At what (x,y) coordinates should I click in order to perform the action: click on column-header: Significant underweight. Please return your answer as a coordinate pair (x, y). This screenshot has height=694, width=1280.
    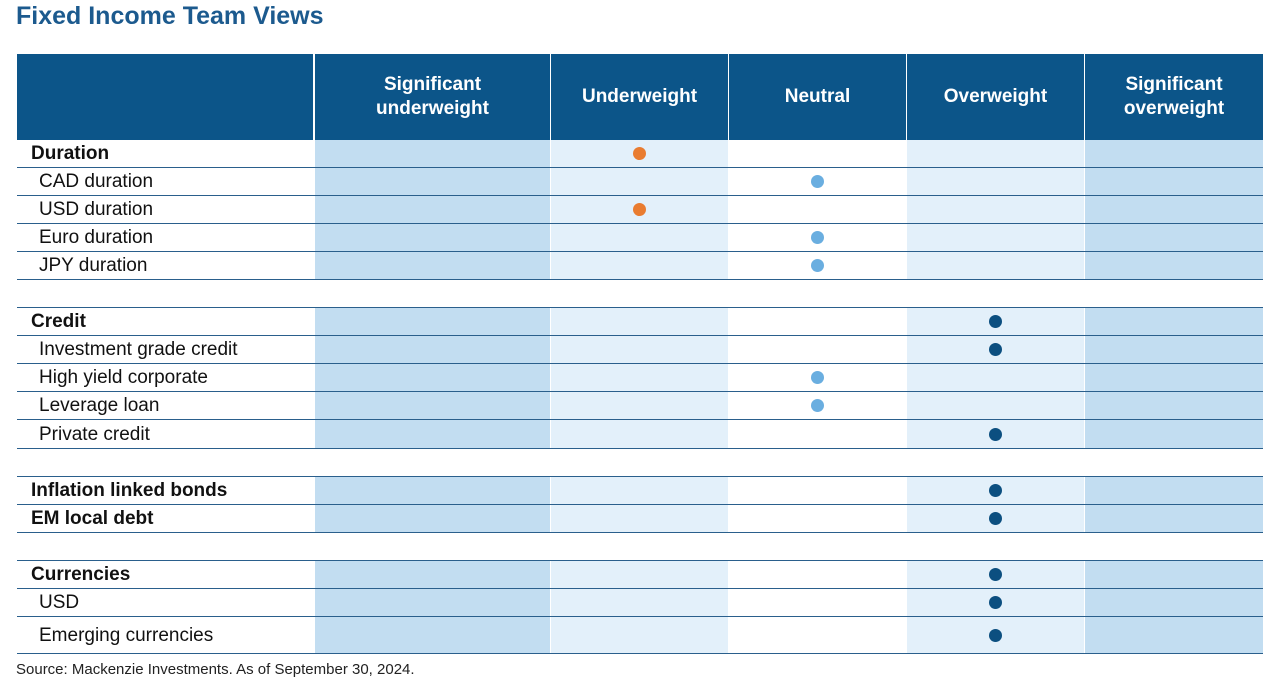
    Looking at the image, I should click on (432, 97).